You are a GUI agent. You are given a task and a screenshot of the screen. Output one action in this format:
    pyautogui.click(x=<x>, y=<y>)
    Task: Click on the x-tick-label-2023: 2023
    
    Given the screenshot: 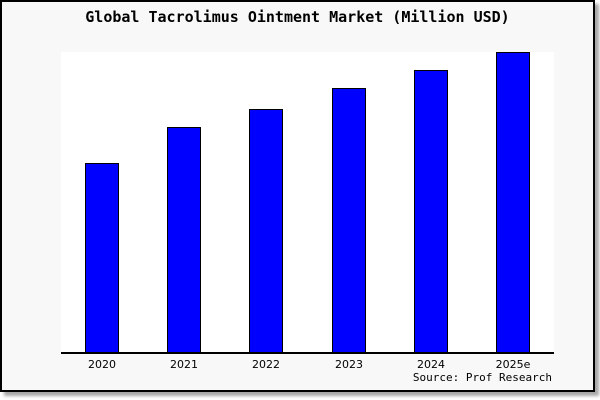 What is the action you would take?
    pyautogui.click(x=349, y=364)
    